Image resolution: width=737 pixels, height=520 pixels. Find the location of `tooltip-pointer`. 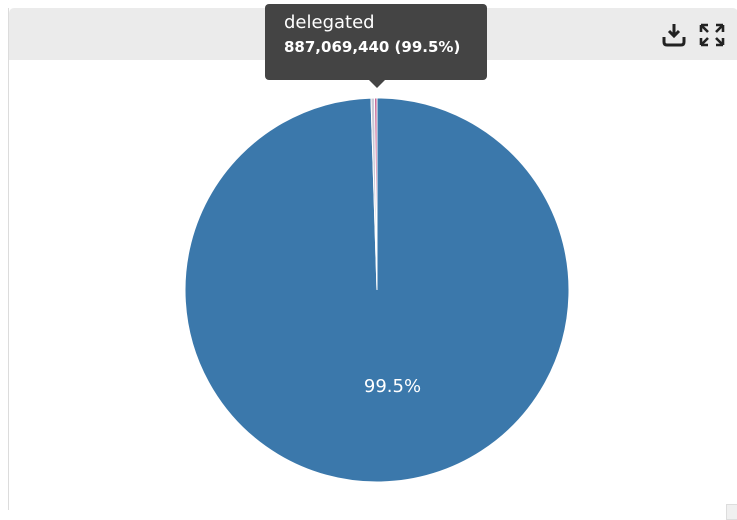

tooltip-pointer is located at coordinates (377, 84).